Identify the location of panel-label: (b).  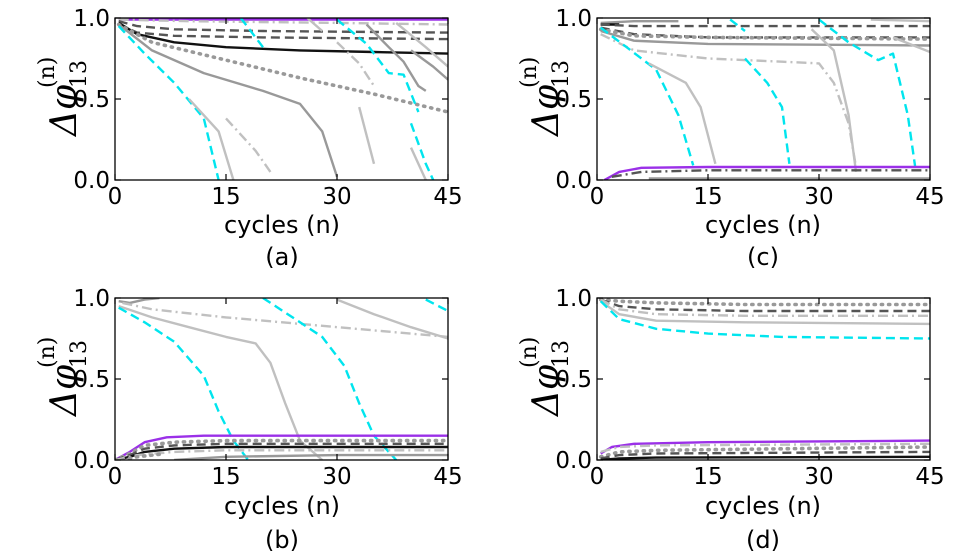
(282, 540).